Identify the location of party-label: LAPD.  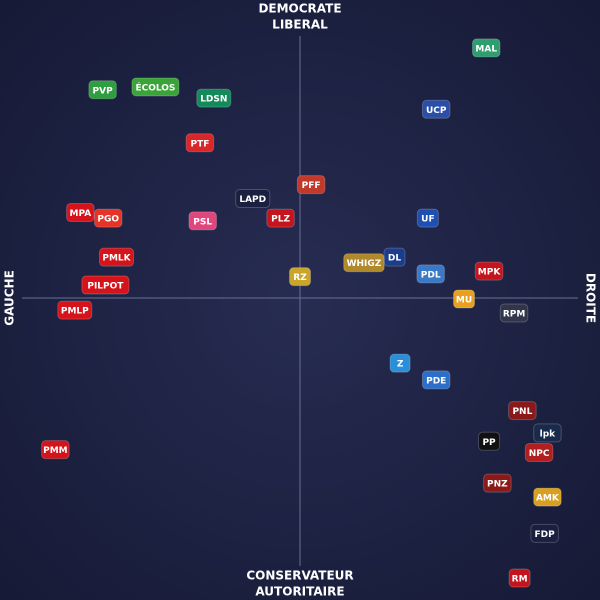
(252, 200).